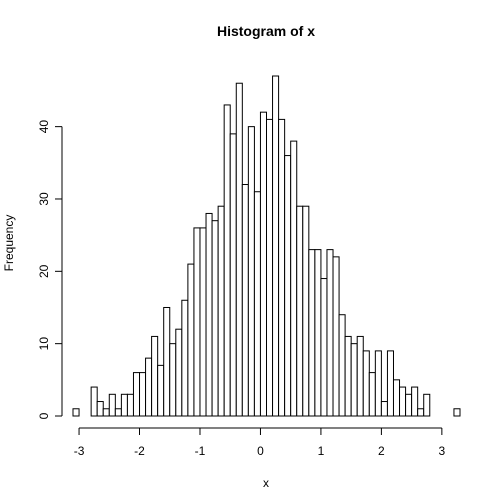 This screenshot has width=504, height=504. What do you see at coordinates (79, 451) in the screenshot?
I see `x-tick-label: -3` at bounding box center [79, 451].